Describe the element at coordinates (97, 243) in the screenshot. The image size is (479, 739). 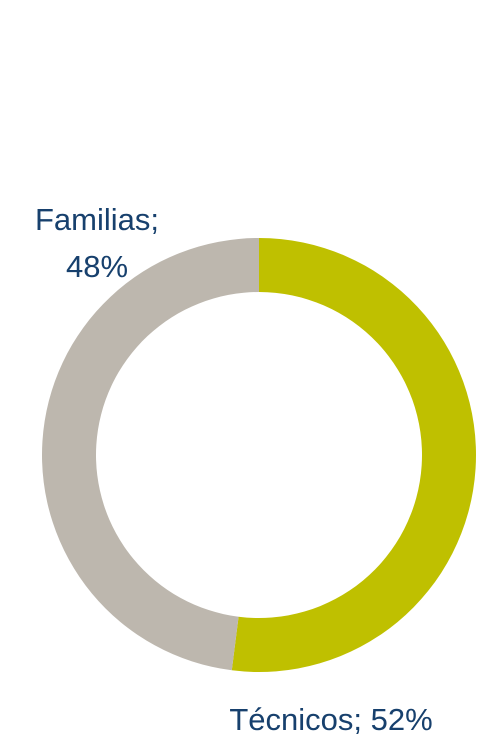
I see `data-label: Familias; 48%` at that location.